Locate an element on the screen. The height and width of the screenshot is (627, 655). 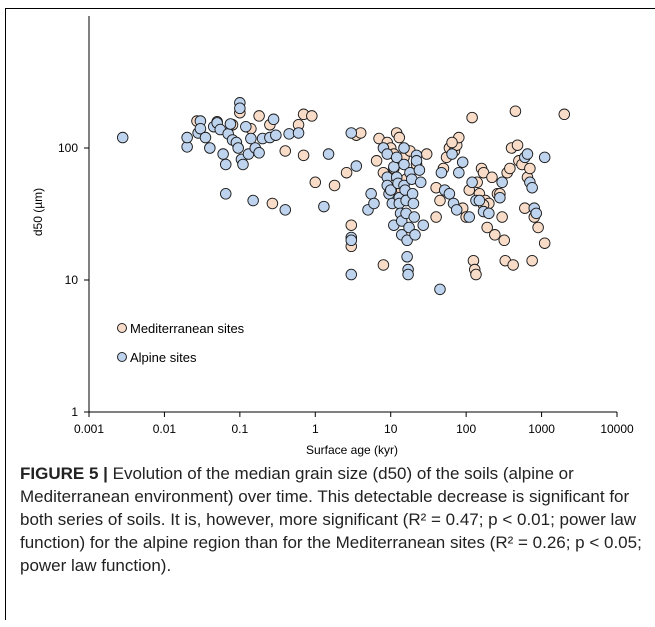
legend-marker-mediterranean is located at coordinates (122, 328).